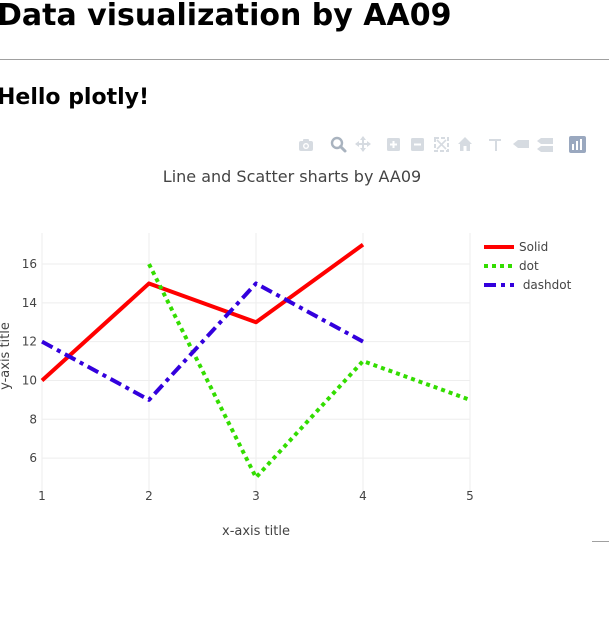 Image resolution: width=609 pixels, height=639 pixels. I want to click on x-axis-title: x-axis title, so click(256, 531).